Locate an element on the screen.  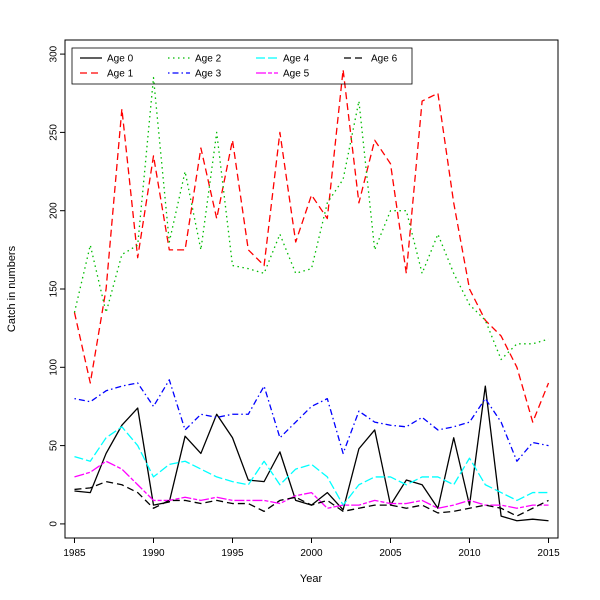
y-tick-label: 300 is located at coordinates (54, 53).